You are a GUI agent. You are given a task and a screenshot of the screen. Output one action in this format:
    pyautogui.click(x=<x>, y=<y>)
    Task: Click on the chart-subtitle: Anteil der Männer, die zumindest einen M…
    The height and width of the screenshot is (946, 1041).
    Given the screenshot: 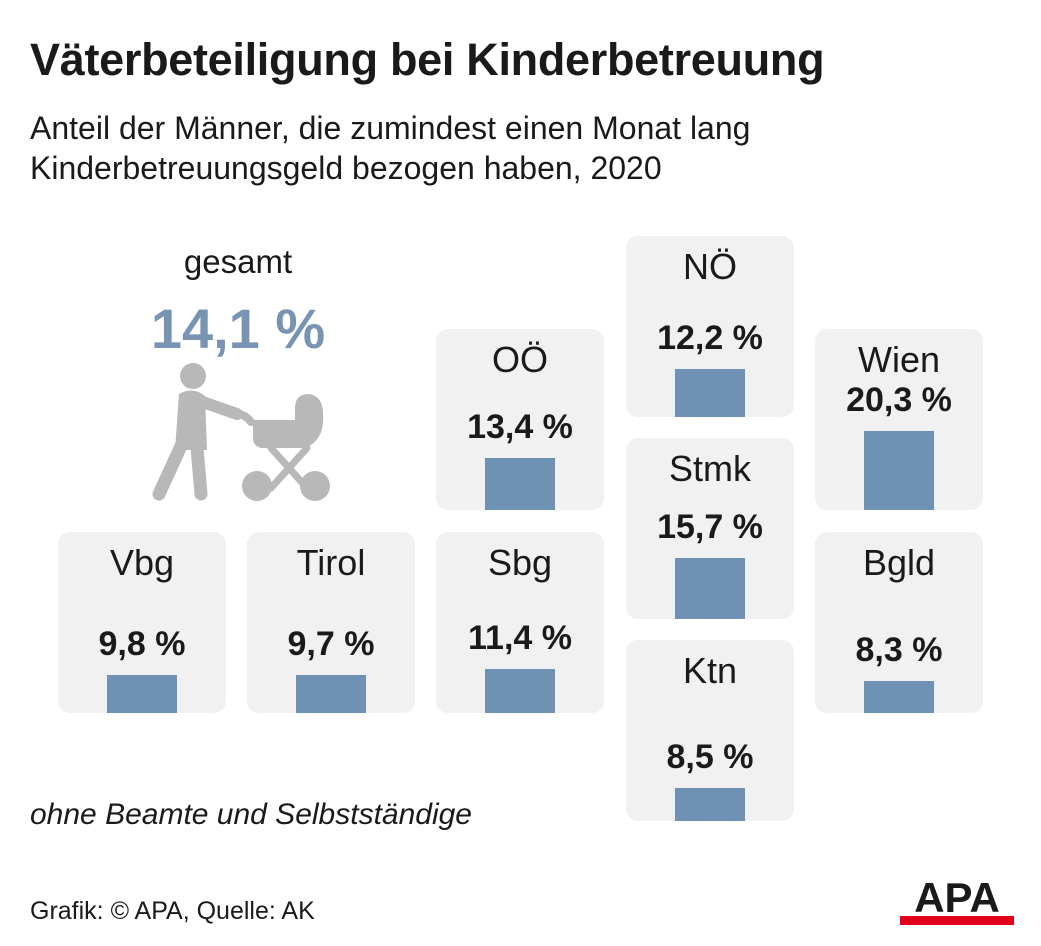 What is the action you would take?
    pyautogui.click(x=390, y=148)
    